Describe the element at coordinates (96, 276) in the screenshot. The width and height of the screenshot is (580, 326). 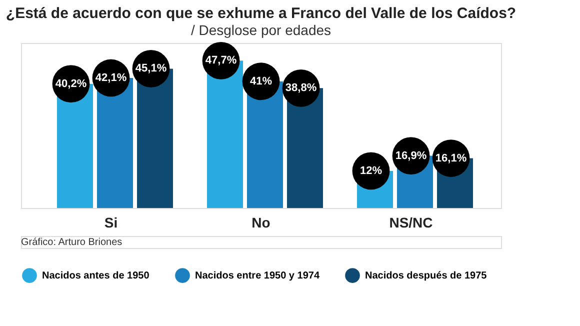
I see `legend-label: Nacidos antes de 1950` at that location.